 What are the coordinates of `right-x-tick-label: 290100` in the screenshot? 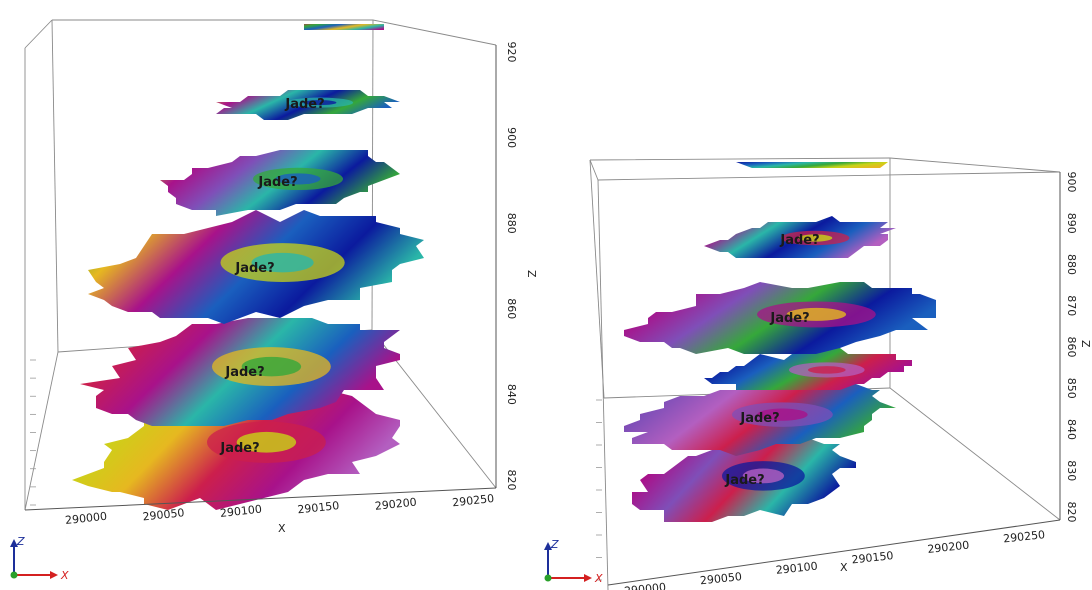 It's located at (796, 568).